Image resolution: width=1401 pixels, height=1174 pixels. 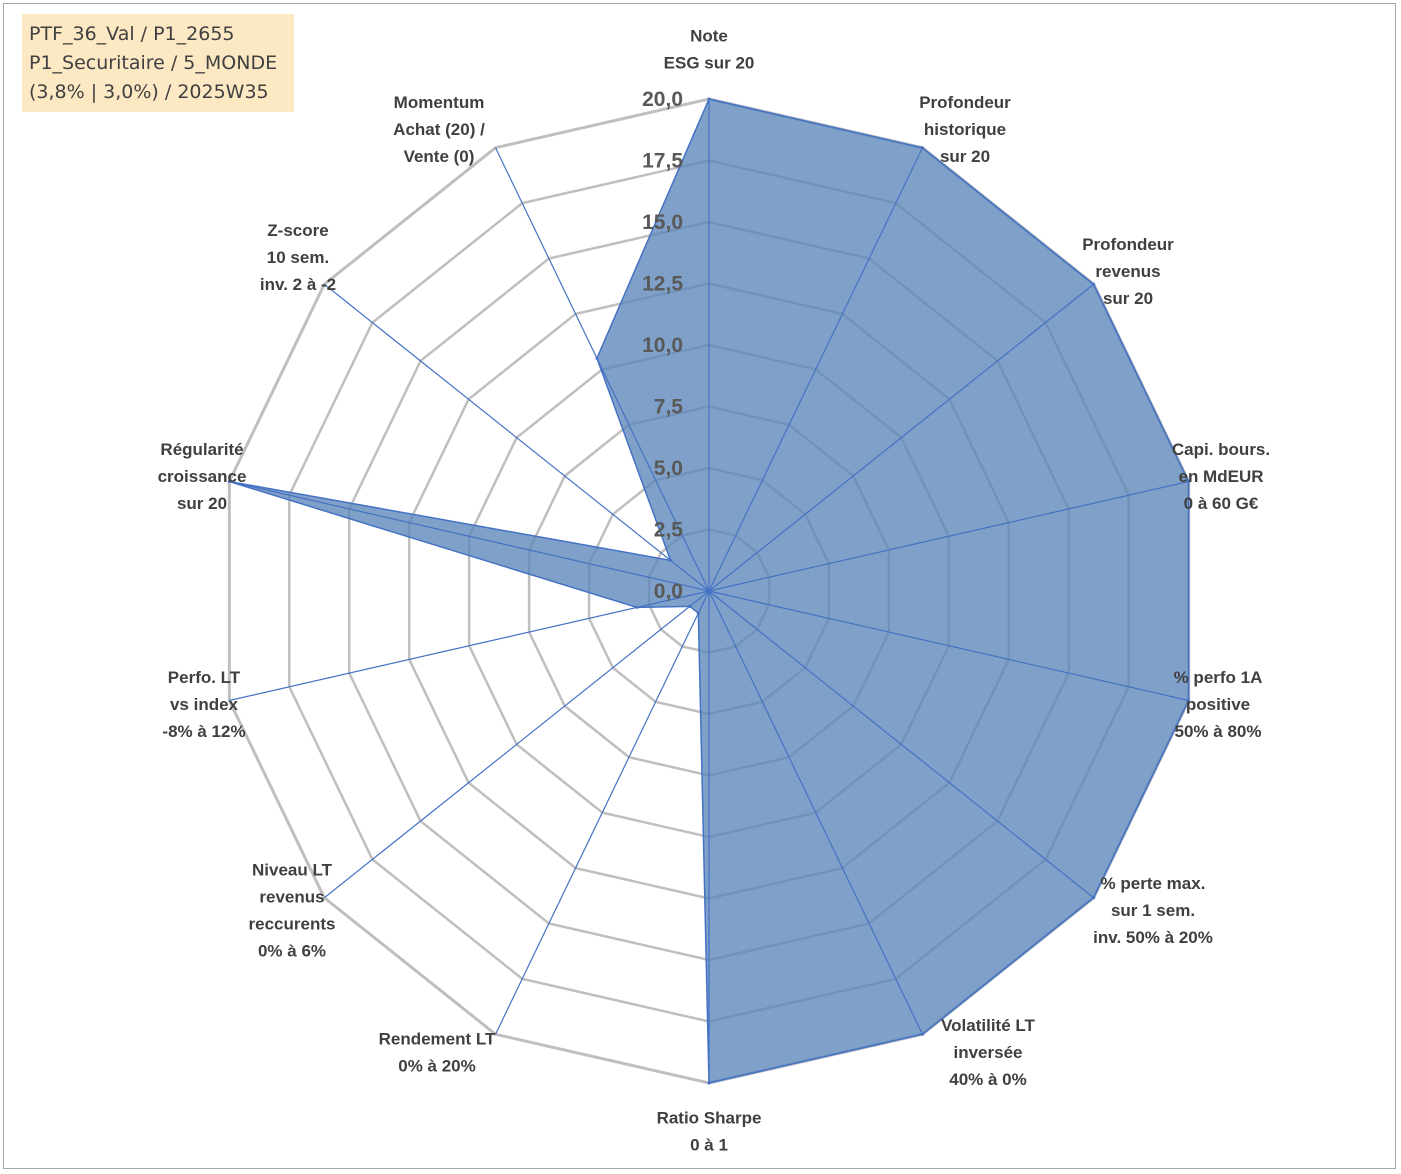 I want to click on axis-label: Perfo. LT, so click(x=204, y=677).